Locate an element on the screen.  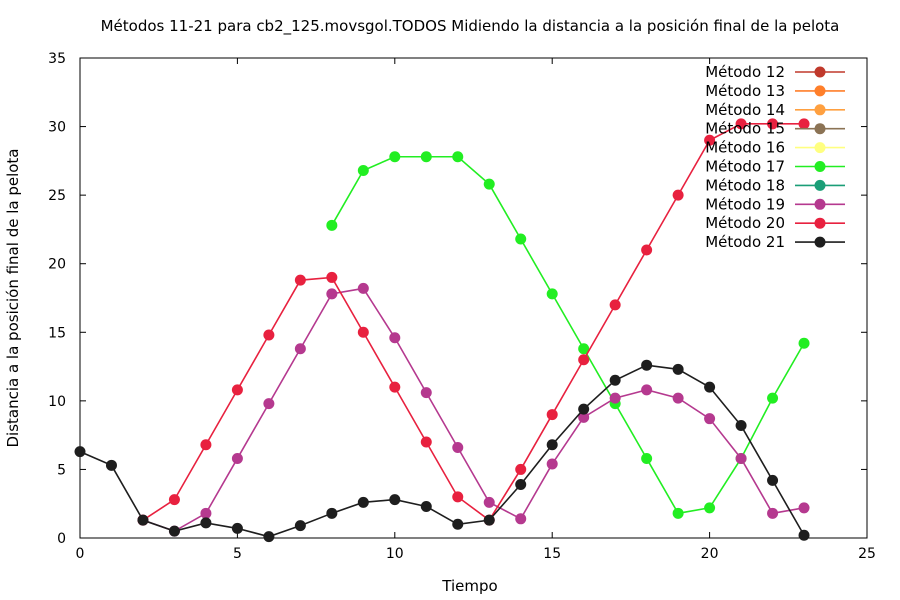
legend-item: Método 12 is located at coordinates (775, 72).